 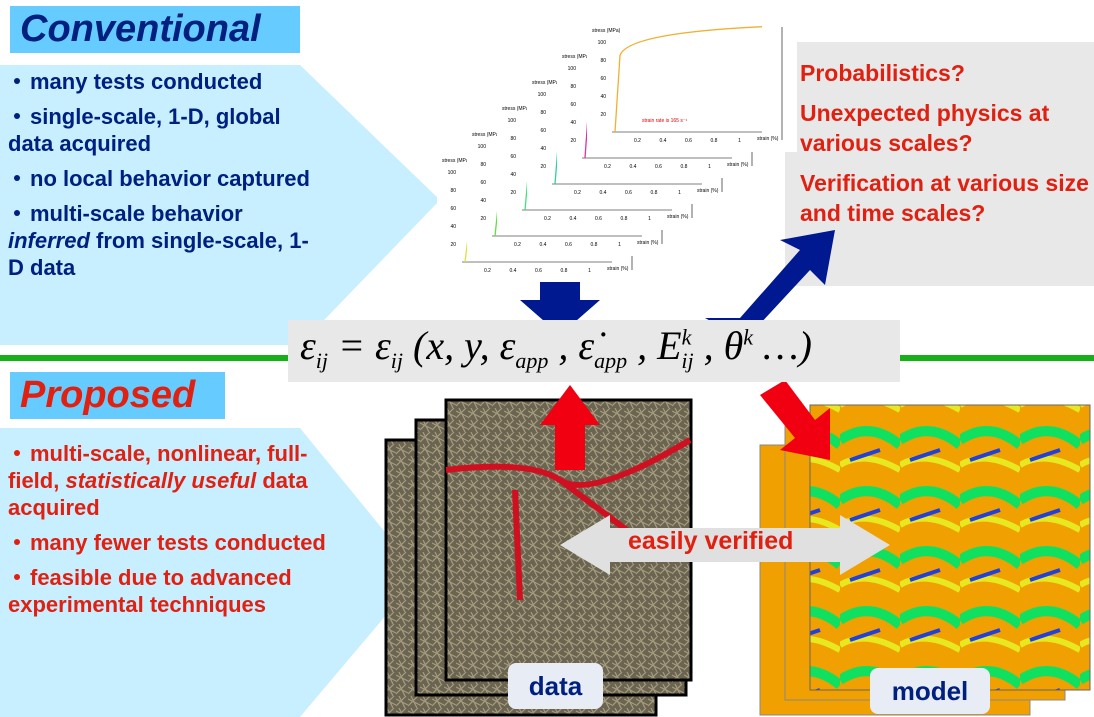 What do you see at coordinates (925, 128) in the screenshot?
I see `question: Unexpected physics at various scales?` at bounding box center [925, 128].